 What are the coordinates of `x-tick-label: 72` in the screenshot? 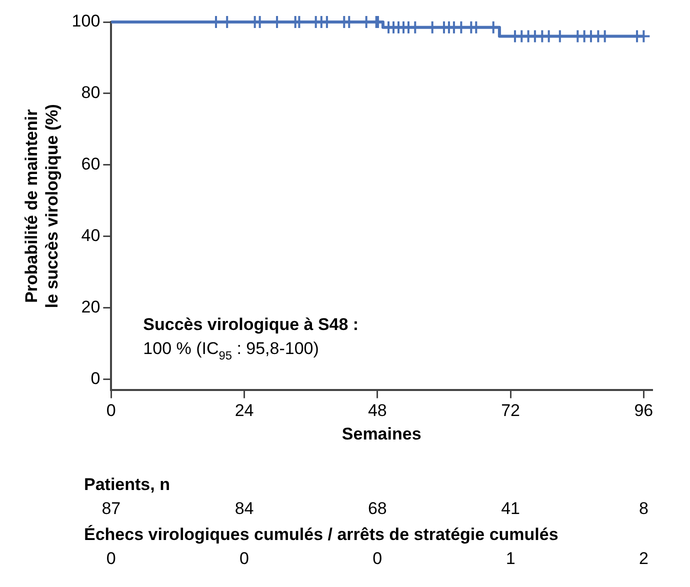 It's located at (510, 410).